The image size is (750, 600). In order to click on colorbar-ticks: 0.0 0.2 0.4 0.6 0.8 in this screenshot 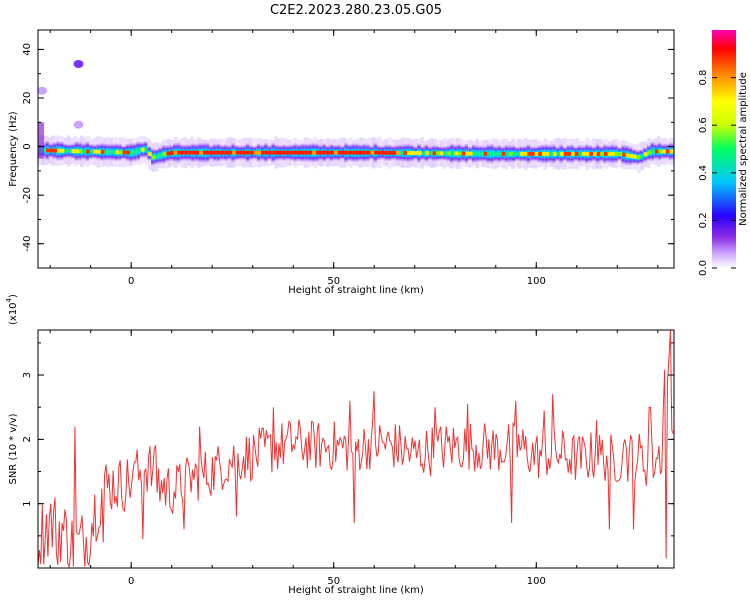, I will do `click(717, 173)`.